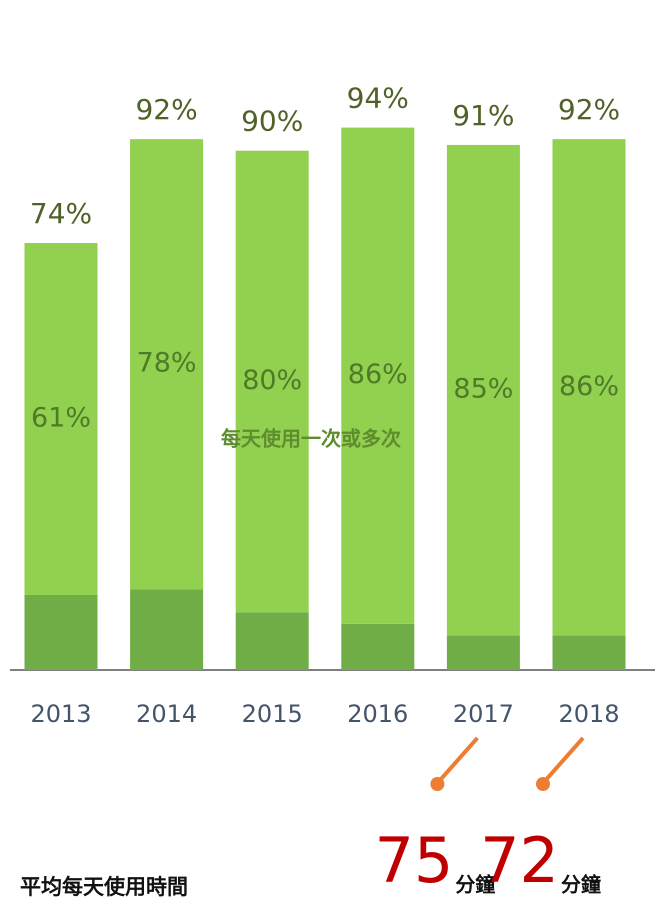 The image size is (672, 907). I want to click on x-tick-label: 2014, so click(166, 714).